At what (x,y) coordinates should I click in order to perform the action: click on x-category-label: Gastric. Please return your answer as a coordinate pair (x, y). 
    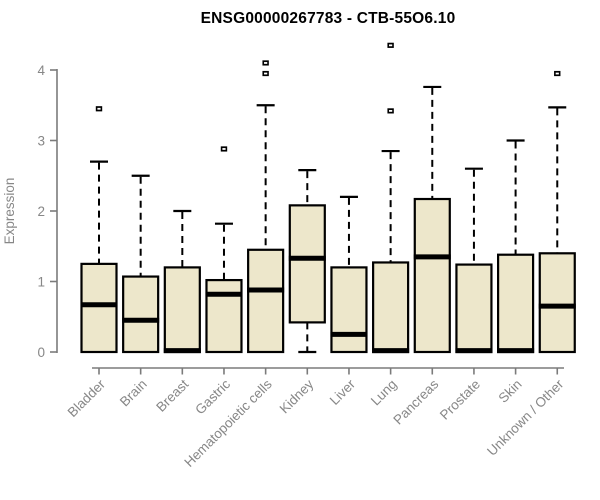
    Looking at the image, I should click on (212, 396).